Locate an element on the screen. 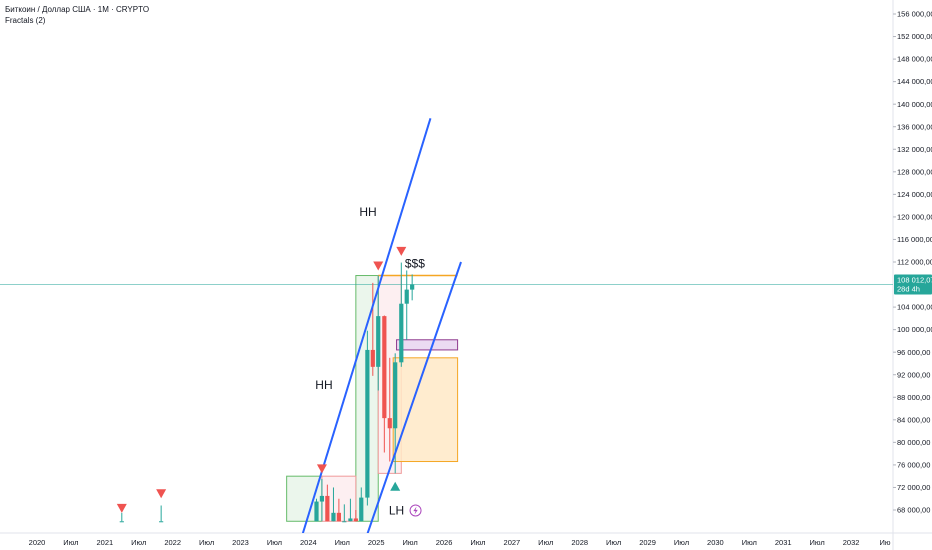  x-tick-label: 2023 is located at coordinates (240, 542).